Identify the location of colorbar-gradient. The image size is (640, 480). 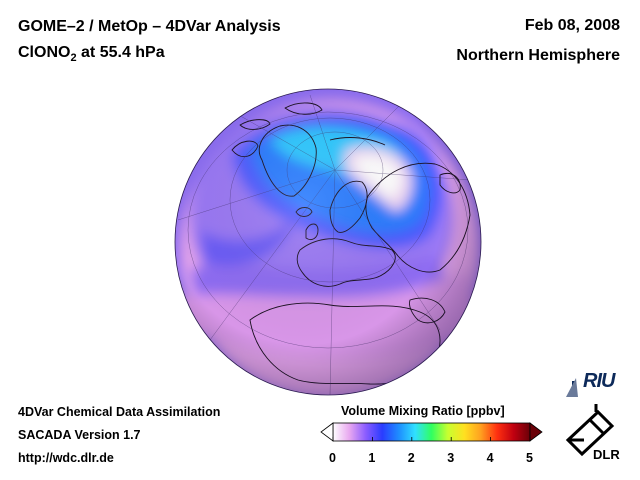
(431, 432).